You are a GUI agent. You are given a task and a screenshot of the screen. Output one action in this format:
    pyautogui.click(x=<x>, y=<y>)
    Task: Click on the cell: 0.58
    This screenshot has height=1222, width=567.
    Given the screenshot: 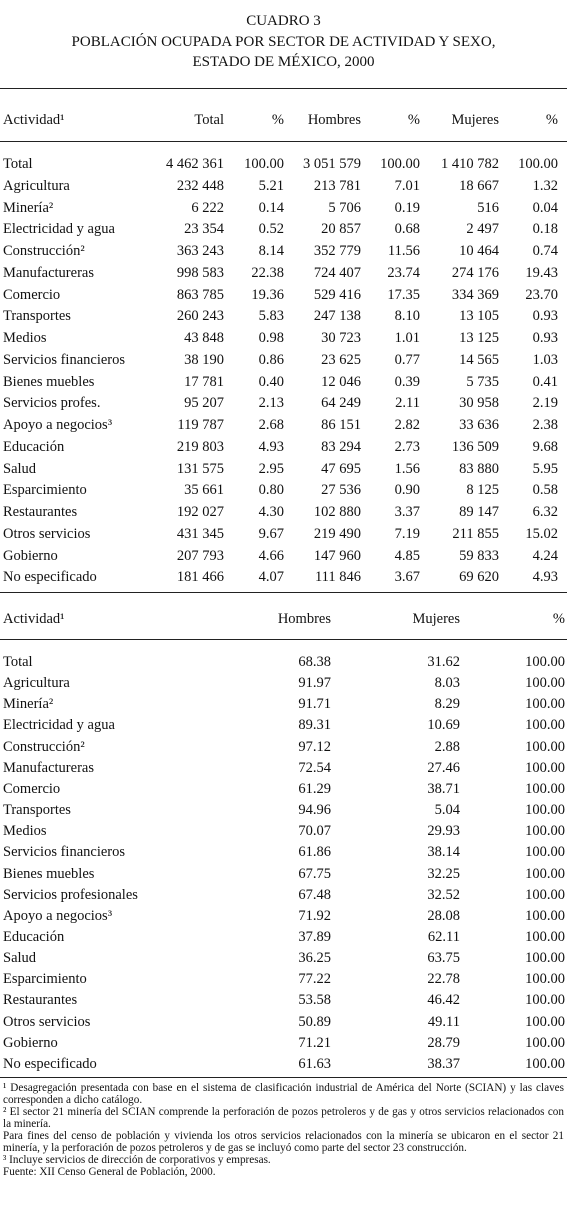 What is the action you would take?
    pyautogui.click(x=545, y=490)
    